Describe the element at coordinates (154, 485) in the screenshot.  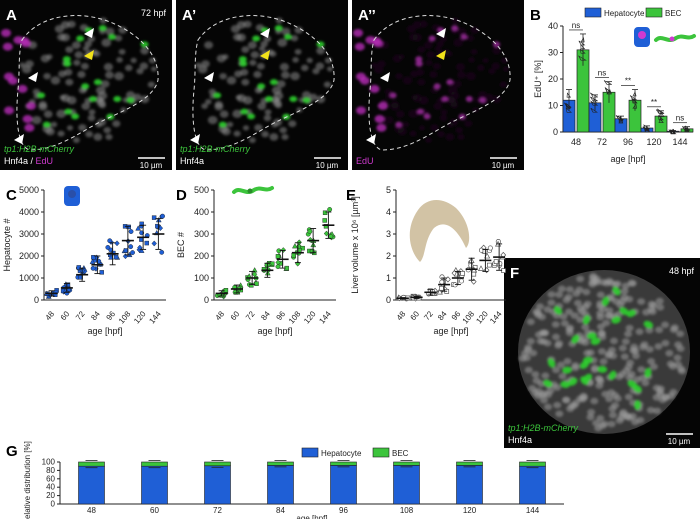
I see `bar-hepatocyte` at that location.